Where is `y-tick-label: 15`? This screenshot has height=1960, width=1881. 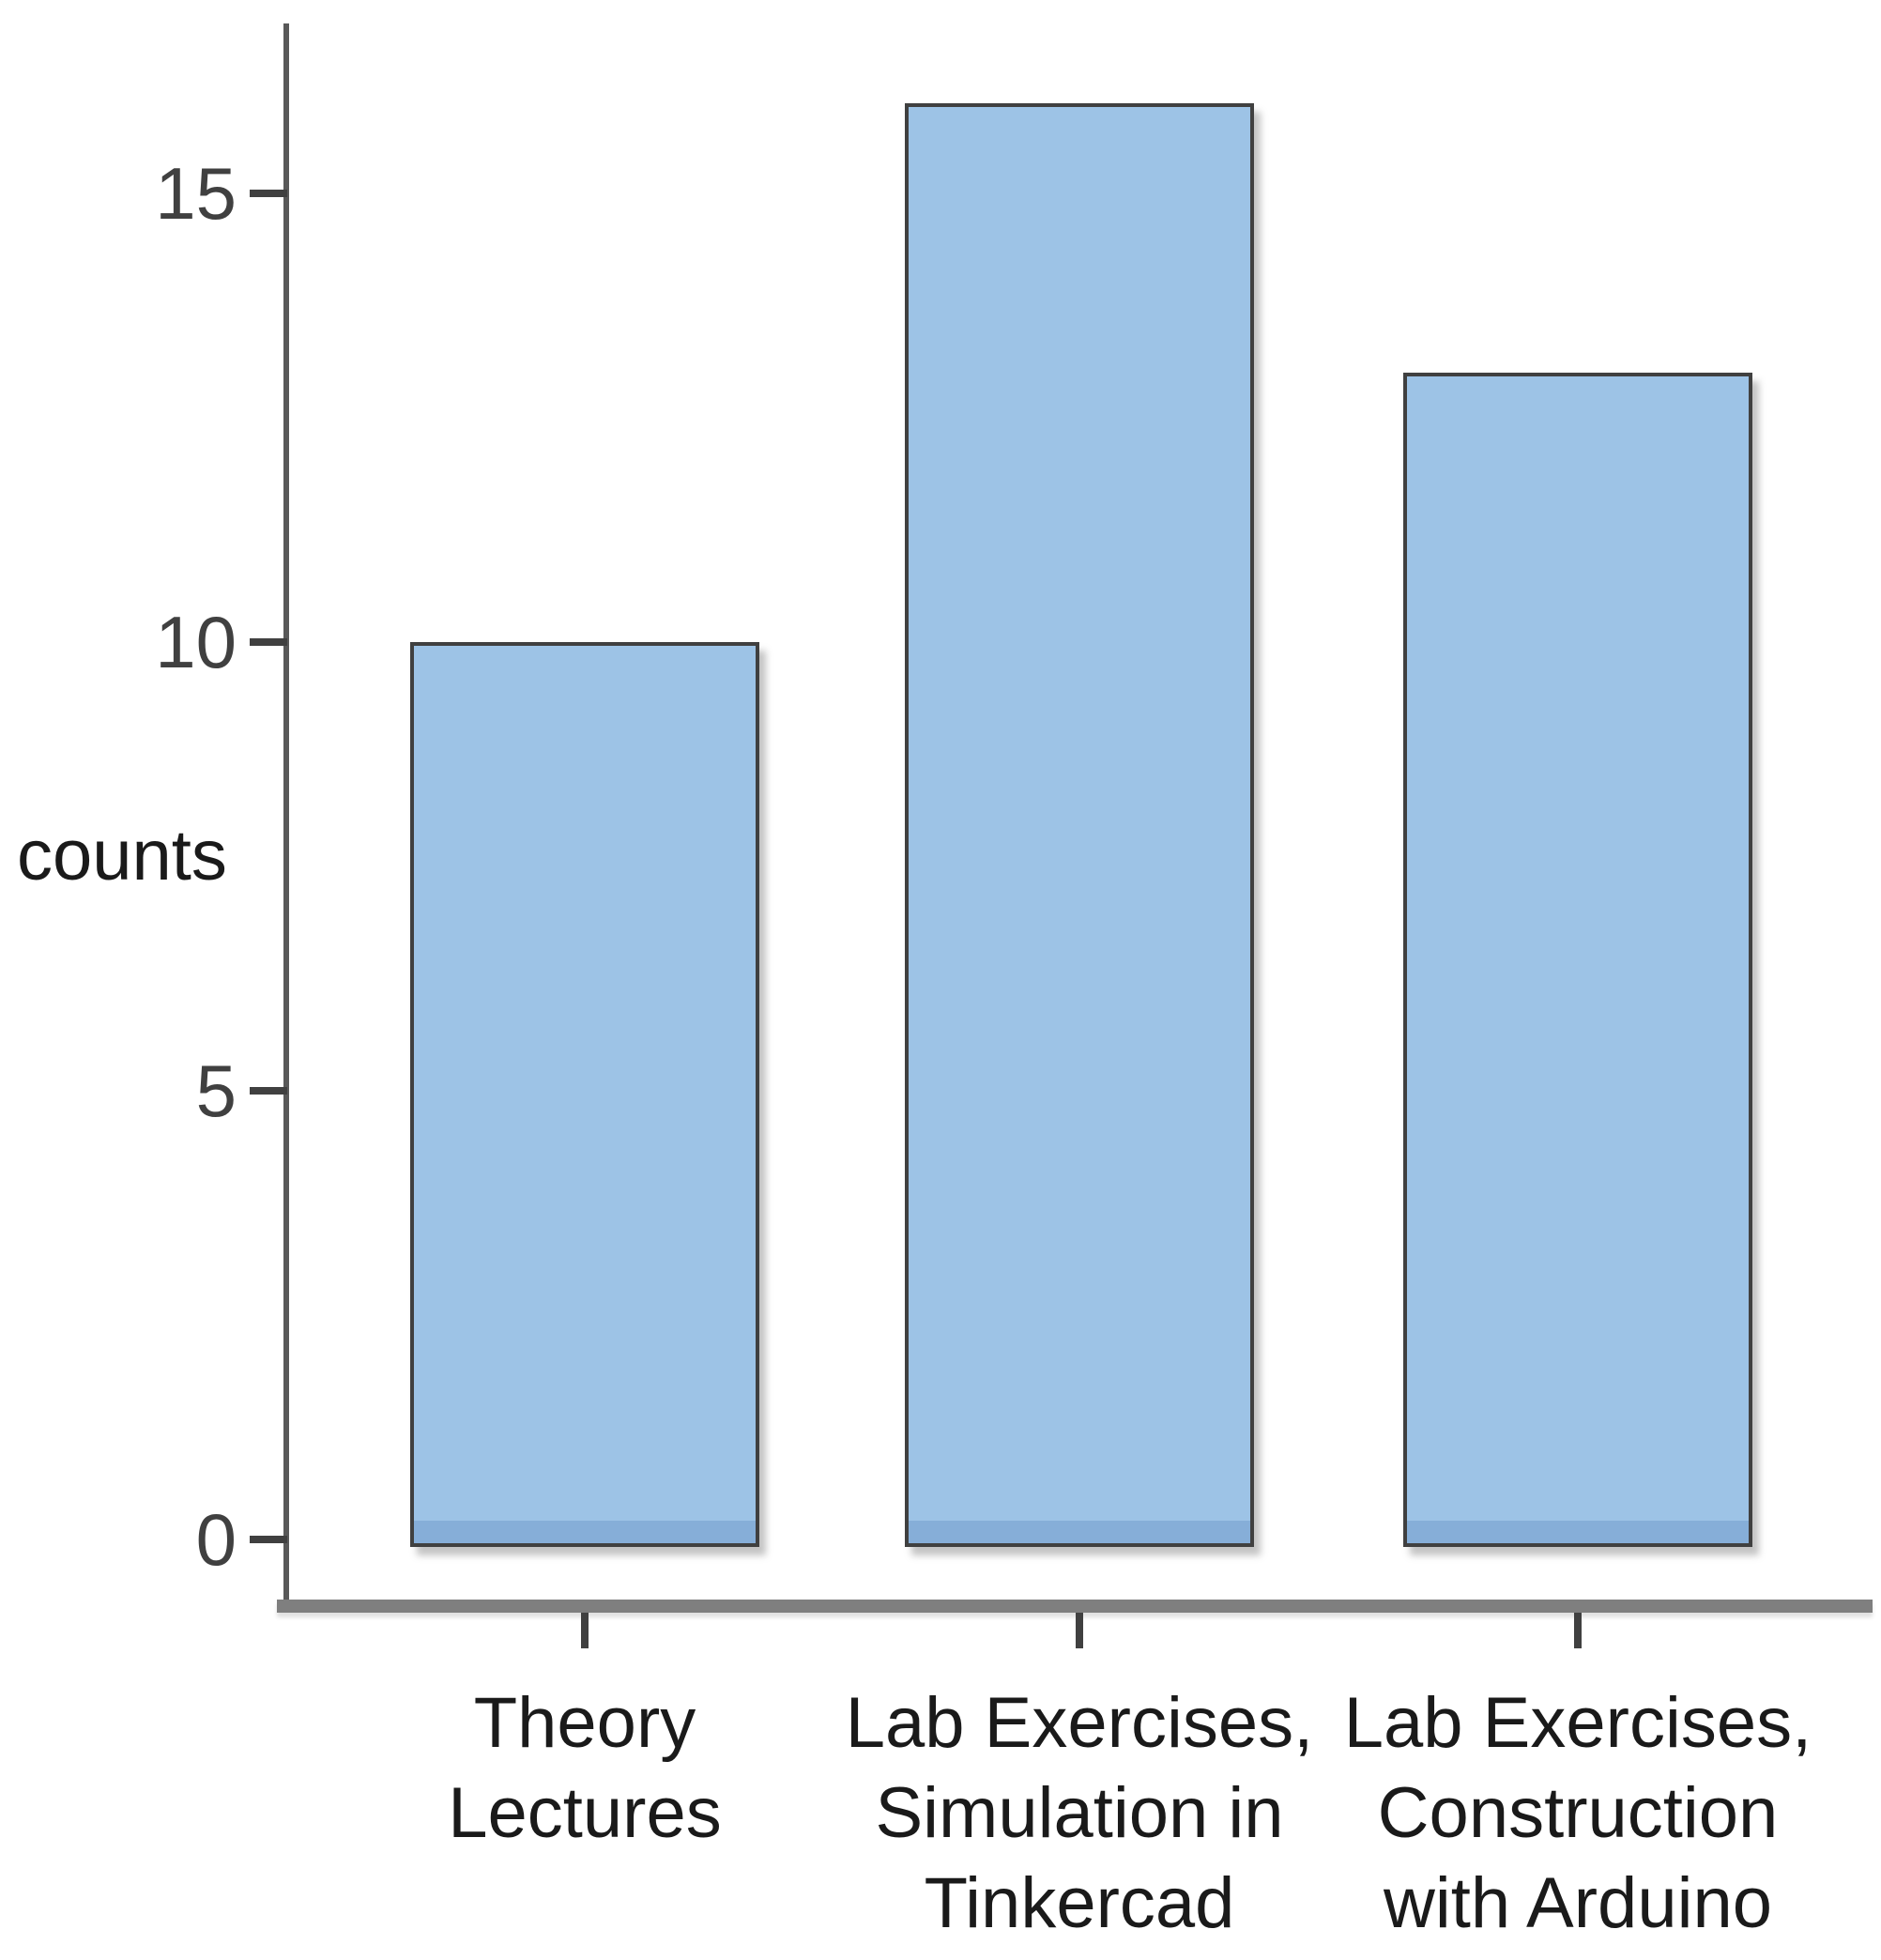 y-tick-label: 15 is located at coordinates (196, 193).